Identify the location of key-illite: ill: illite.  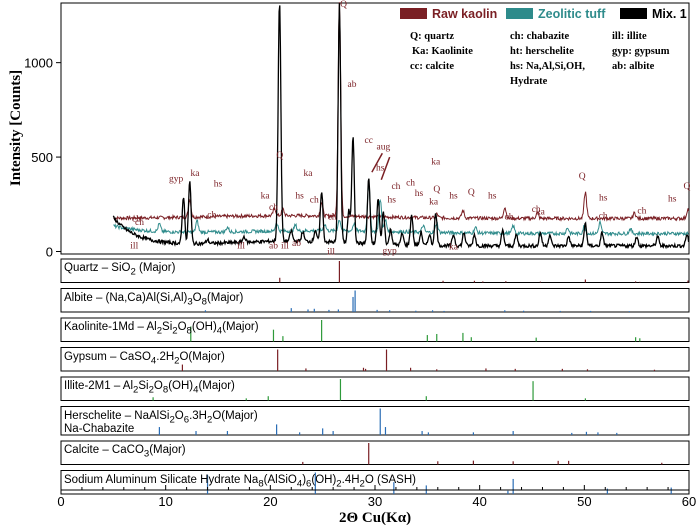
(629, 36).